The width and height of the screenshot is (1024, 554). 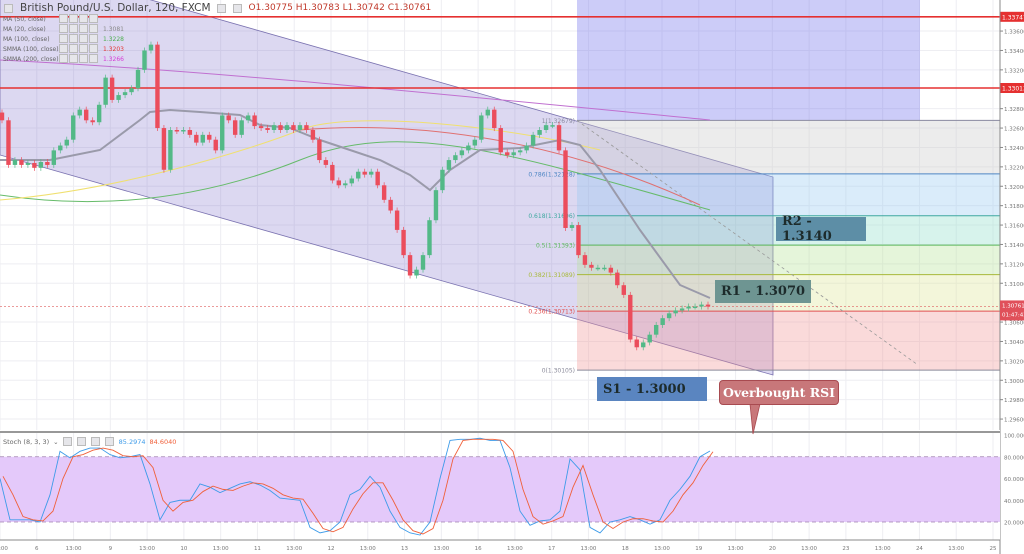 What do you see at coordinates (113, 29) in the screenshot?
I see `indicator-value: 1.3081` at bounding box center [113, 29].